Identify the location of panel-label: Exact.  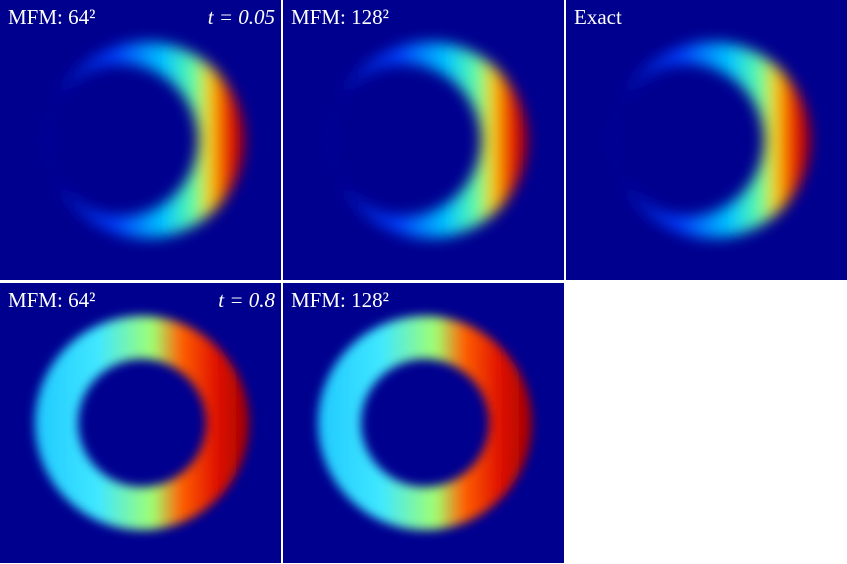
(598, 17).